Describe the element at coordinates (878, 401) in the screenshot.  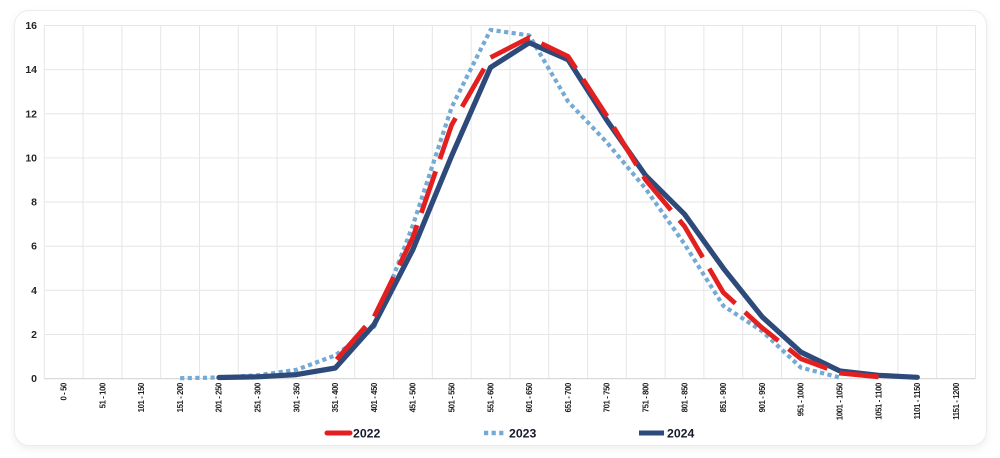
I see `svg-text: 1051 - 1100` at that location.